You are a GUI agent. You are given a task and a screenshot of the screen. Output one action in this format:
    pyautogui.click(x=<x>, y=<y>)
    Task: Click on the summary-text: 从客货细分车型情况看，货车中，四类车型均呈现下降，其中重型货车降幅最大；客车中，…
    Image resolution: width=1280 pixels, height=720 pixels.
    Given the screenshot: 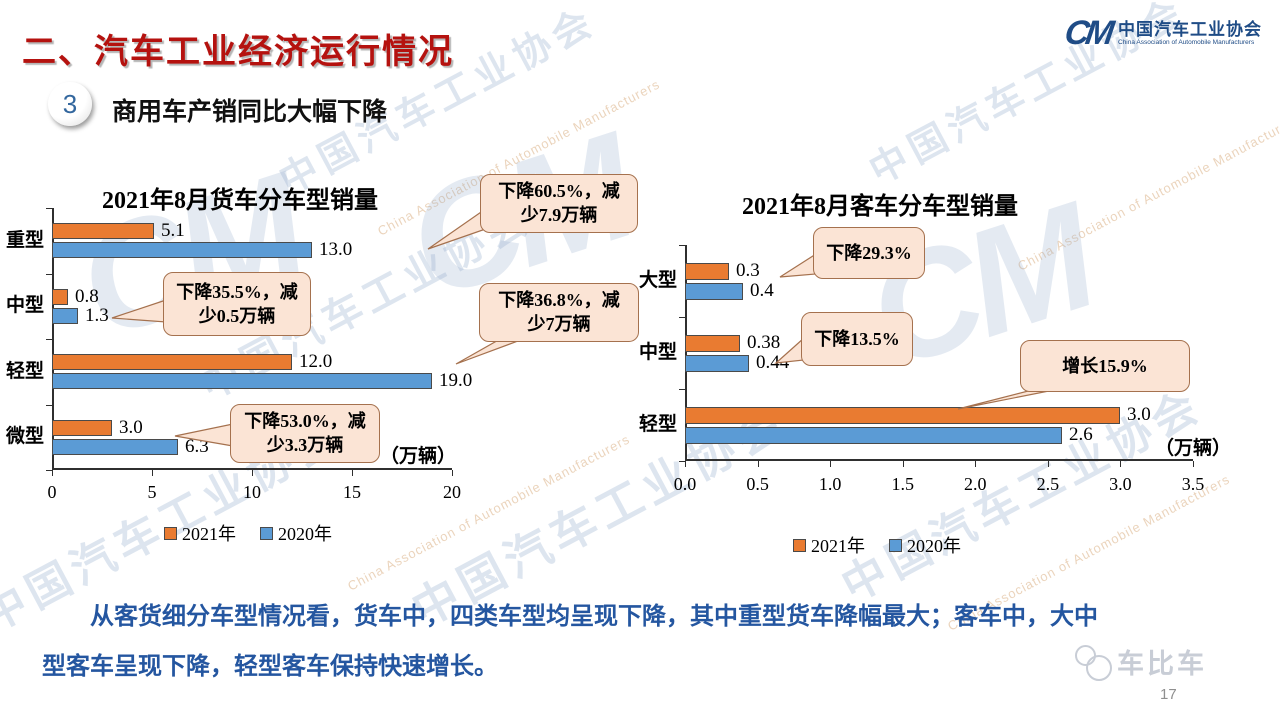 What is the action you would take?
    pyautogui.click(x=644, y=642)
    